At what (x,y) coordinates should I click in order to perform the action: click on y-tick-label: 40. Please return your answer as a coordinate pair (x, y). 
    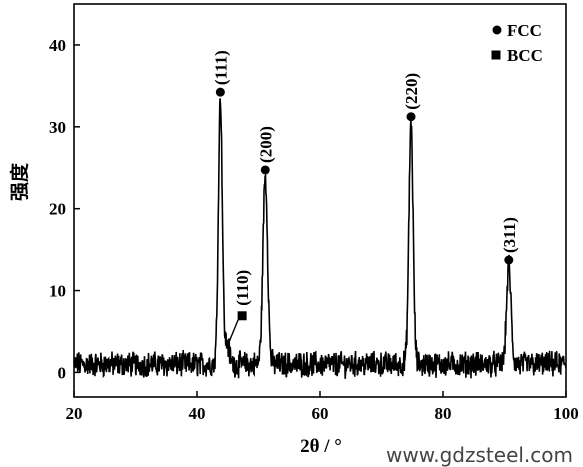
    Looking at the image, I should click on (57, 45).